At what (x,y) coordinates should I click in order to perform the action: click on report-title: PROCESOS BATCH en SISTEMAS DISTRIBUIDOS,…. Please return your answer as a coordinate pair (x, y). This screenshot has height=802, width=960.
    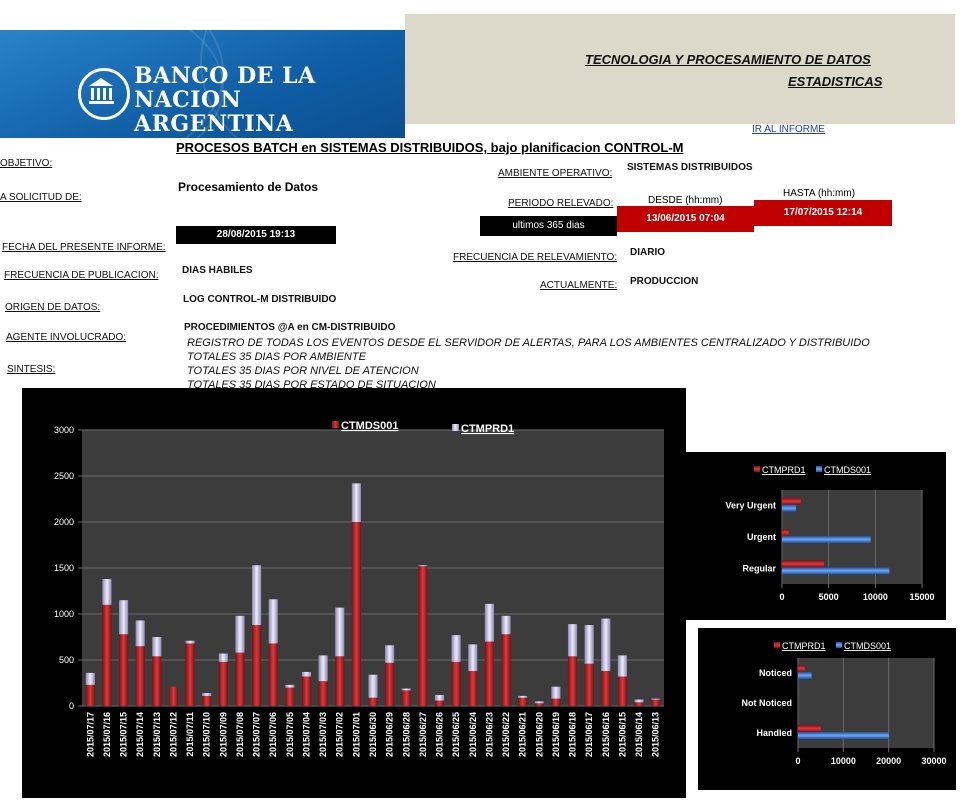
    Looking at the image, I should click on (430, 147).